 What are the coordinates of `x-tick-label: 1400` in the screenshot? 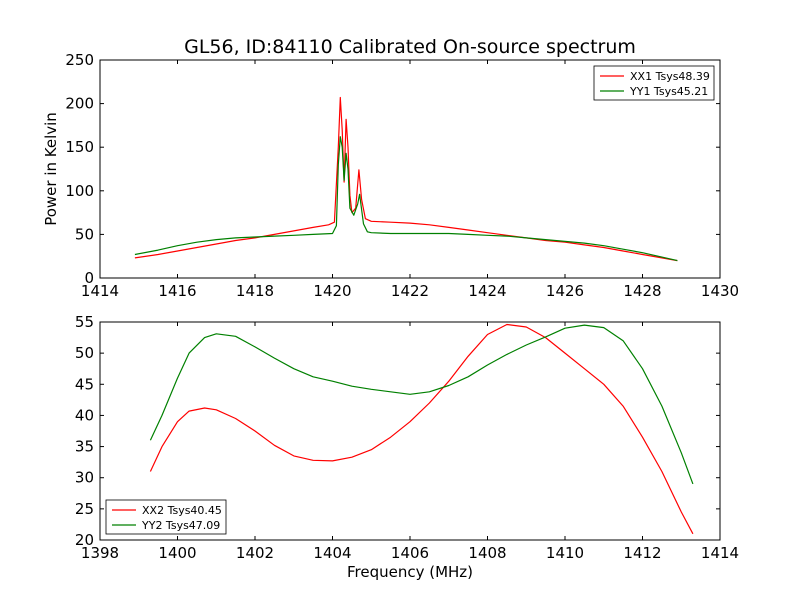 It's located at (177, 553).